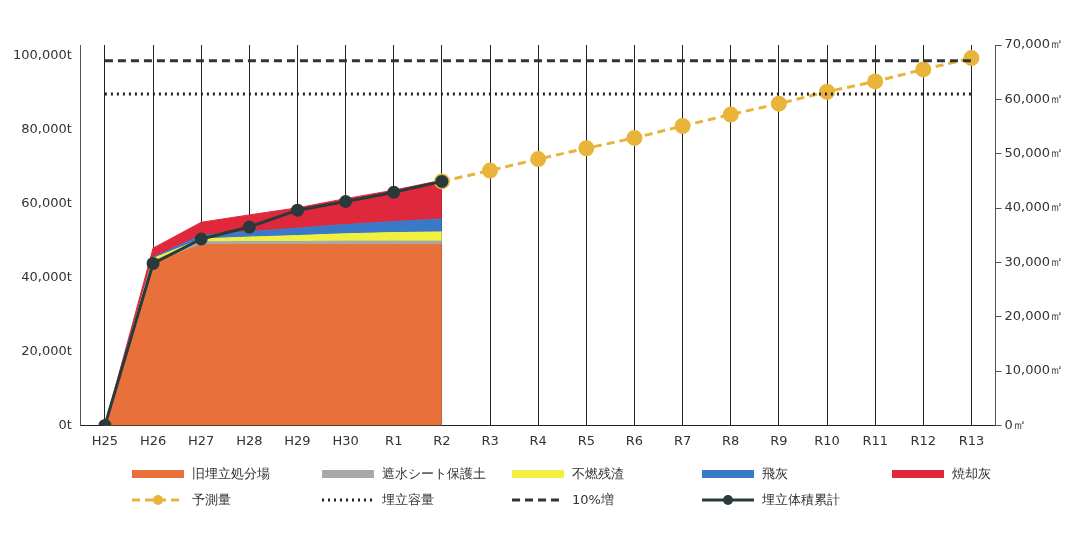 The height and width of the screenshot is (545, 1076). I want to click on legend-label: 遮水シート保護土, so click(434, 474).